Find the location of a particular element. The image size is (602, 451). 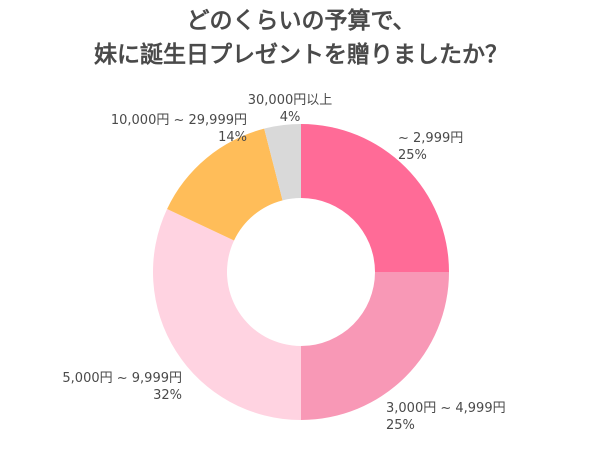

slice-value-label-2: 25% is located at coordinates (400, 425).